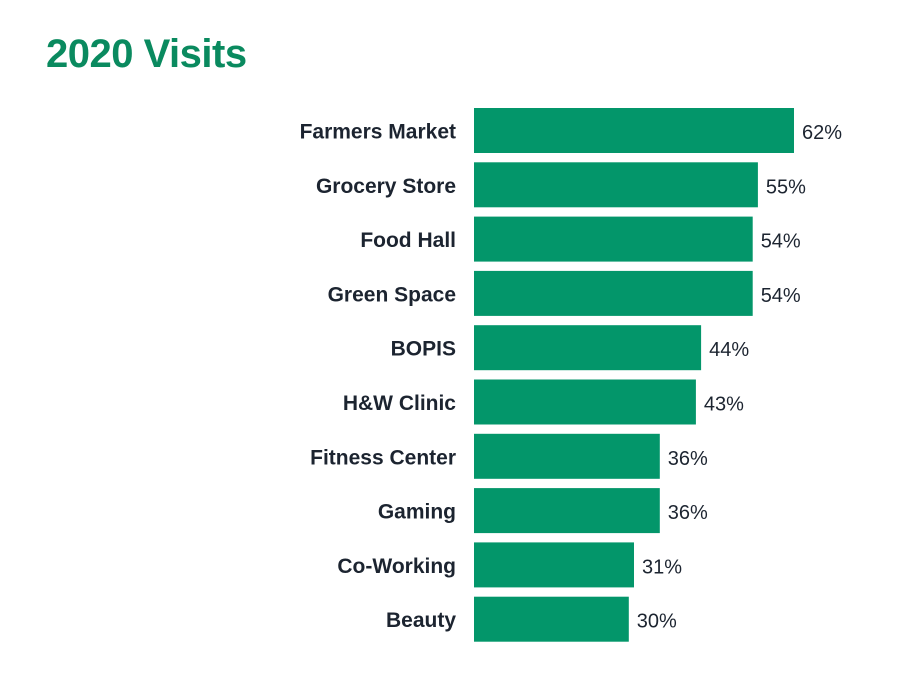  Describe the element at coordinates (396, 566) in the screenshot. I see `category-label: Co-Working` at that location.